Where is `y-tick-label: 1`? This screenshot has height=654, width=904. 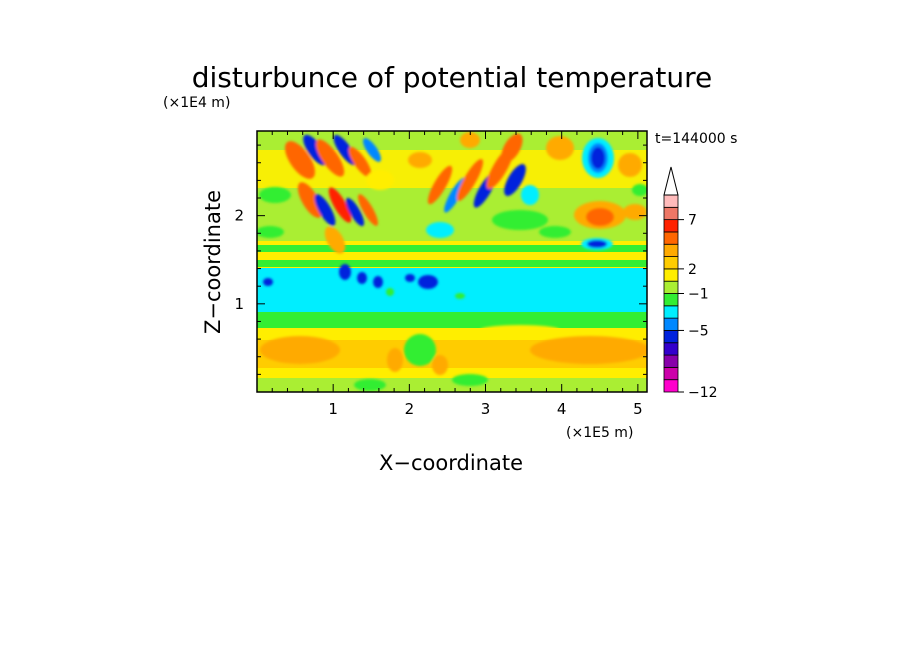 y-tick-label: 1 is located at coordinates (239, 304).